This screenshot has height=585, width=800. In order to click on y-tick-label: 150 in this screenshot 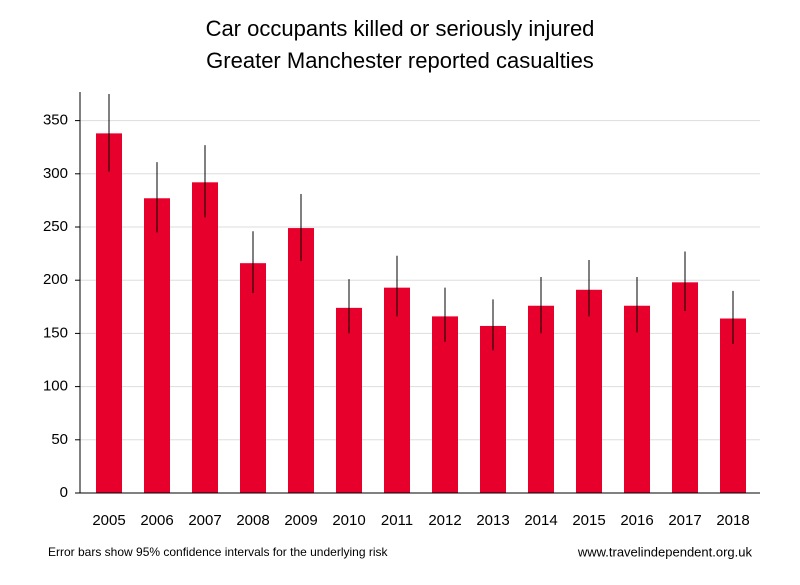, I will do `click(55, 332)`.